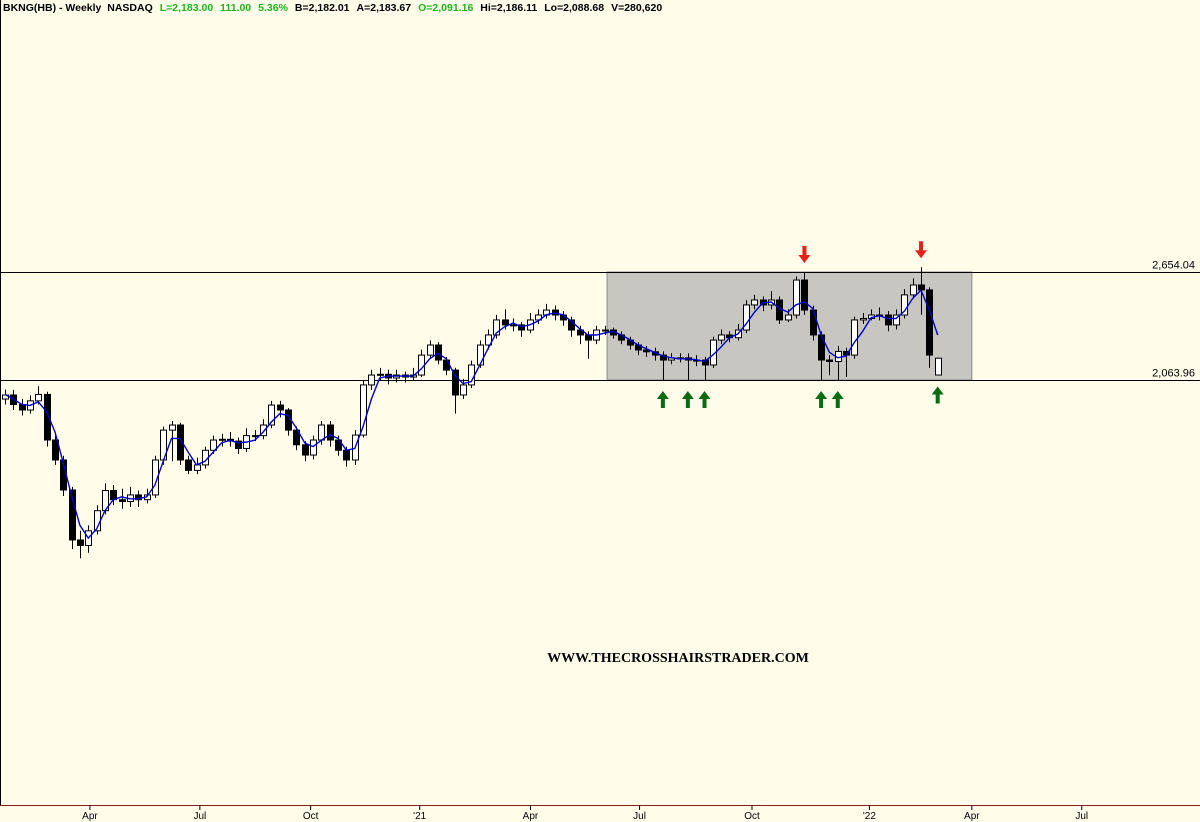  Describe the element at coordinates (1173, 374) in the screenshot. I see `level-label: 2,063.96` at that location.